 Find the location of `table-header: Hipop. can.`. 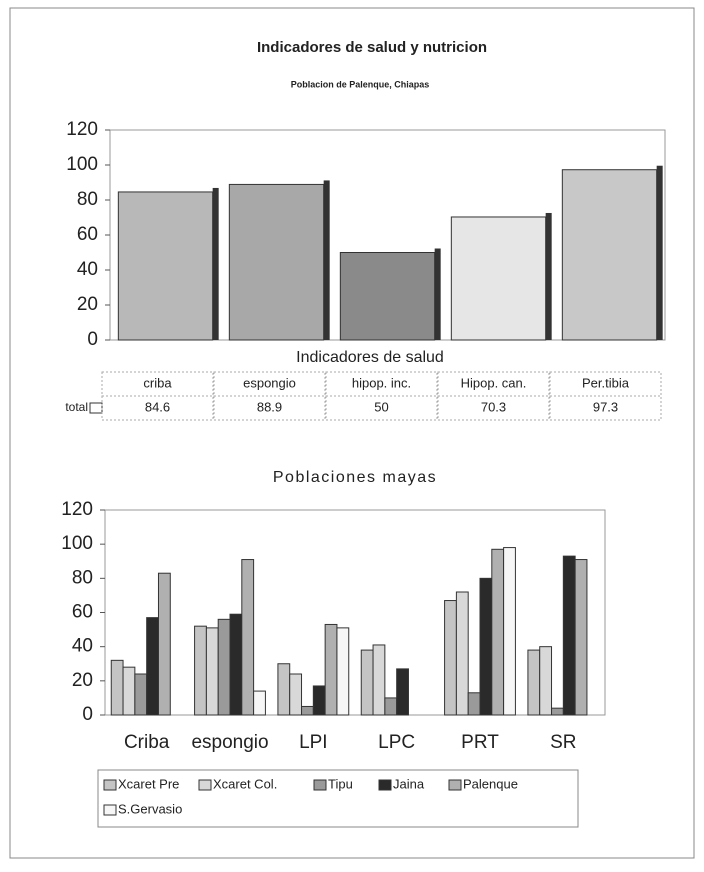

table-header: Hipop. can. is located at coordinates (494, 382).